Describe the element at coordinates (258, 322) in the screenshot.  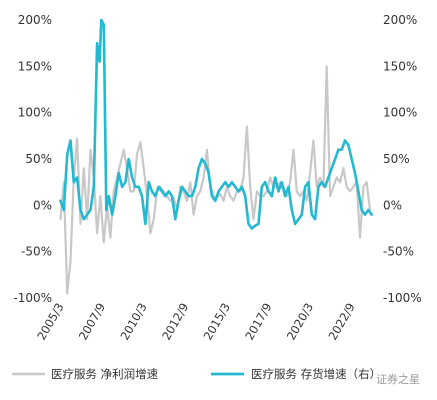
I see `x-tick-label: 2017/9` at that location.